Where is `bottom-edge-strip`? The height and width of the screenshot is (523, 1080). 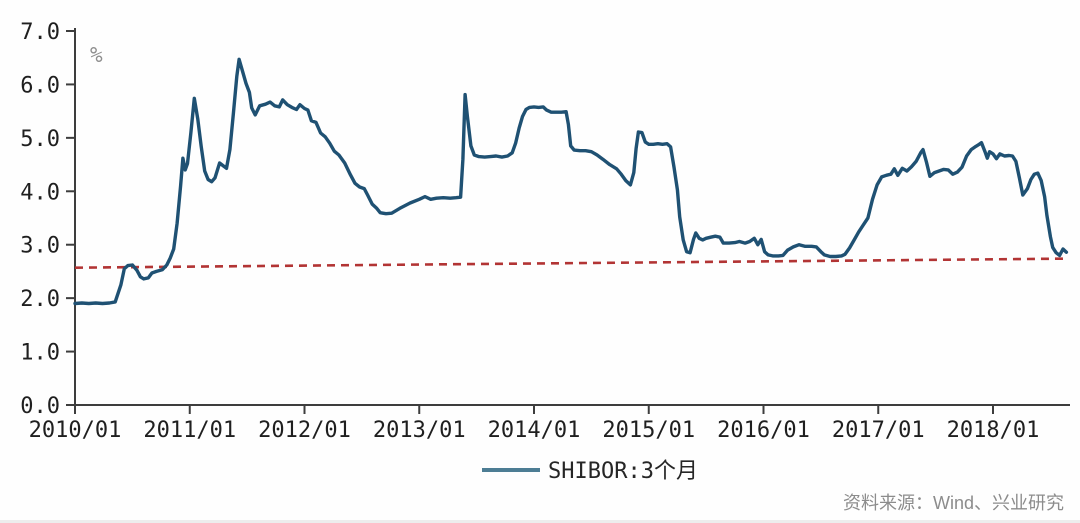
bottom-edge-strip is located at coordinates (540, 521).